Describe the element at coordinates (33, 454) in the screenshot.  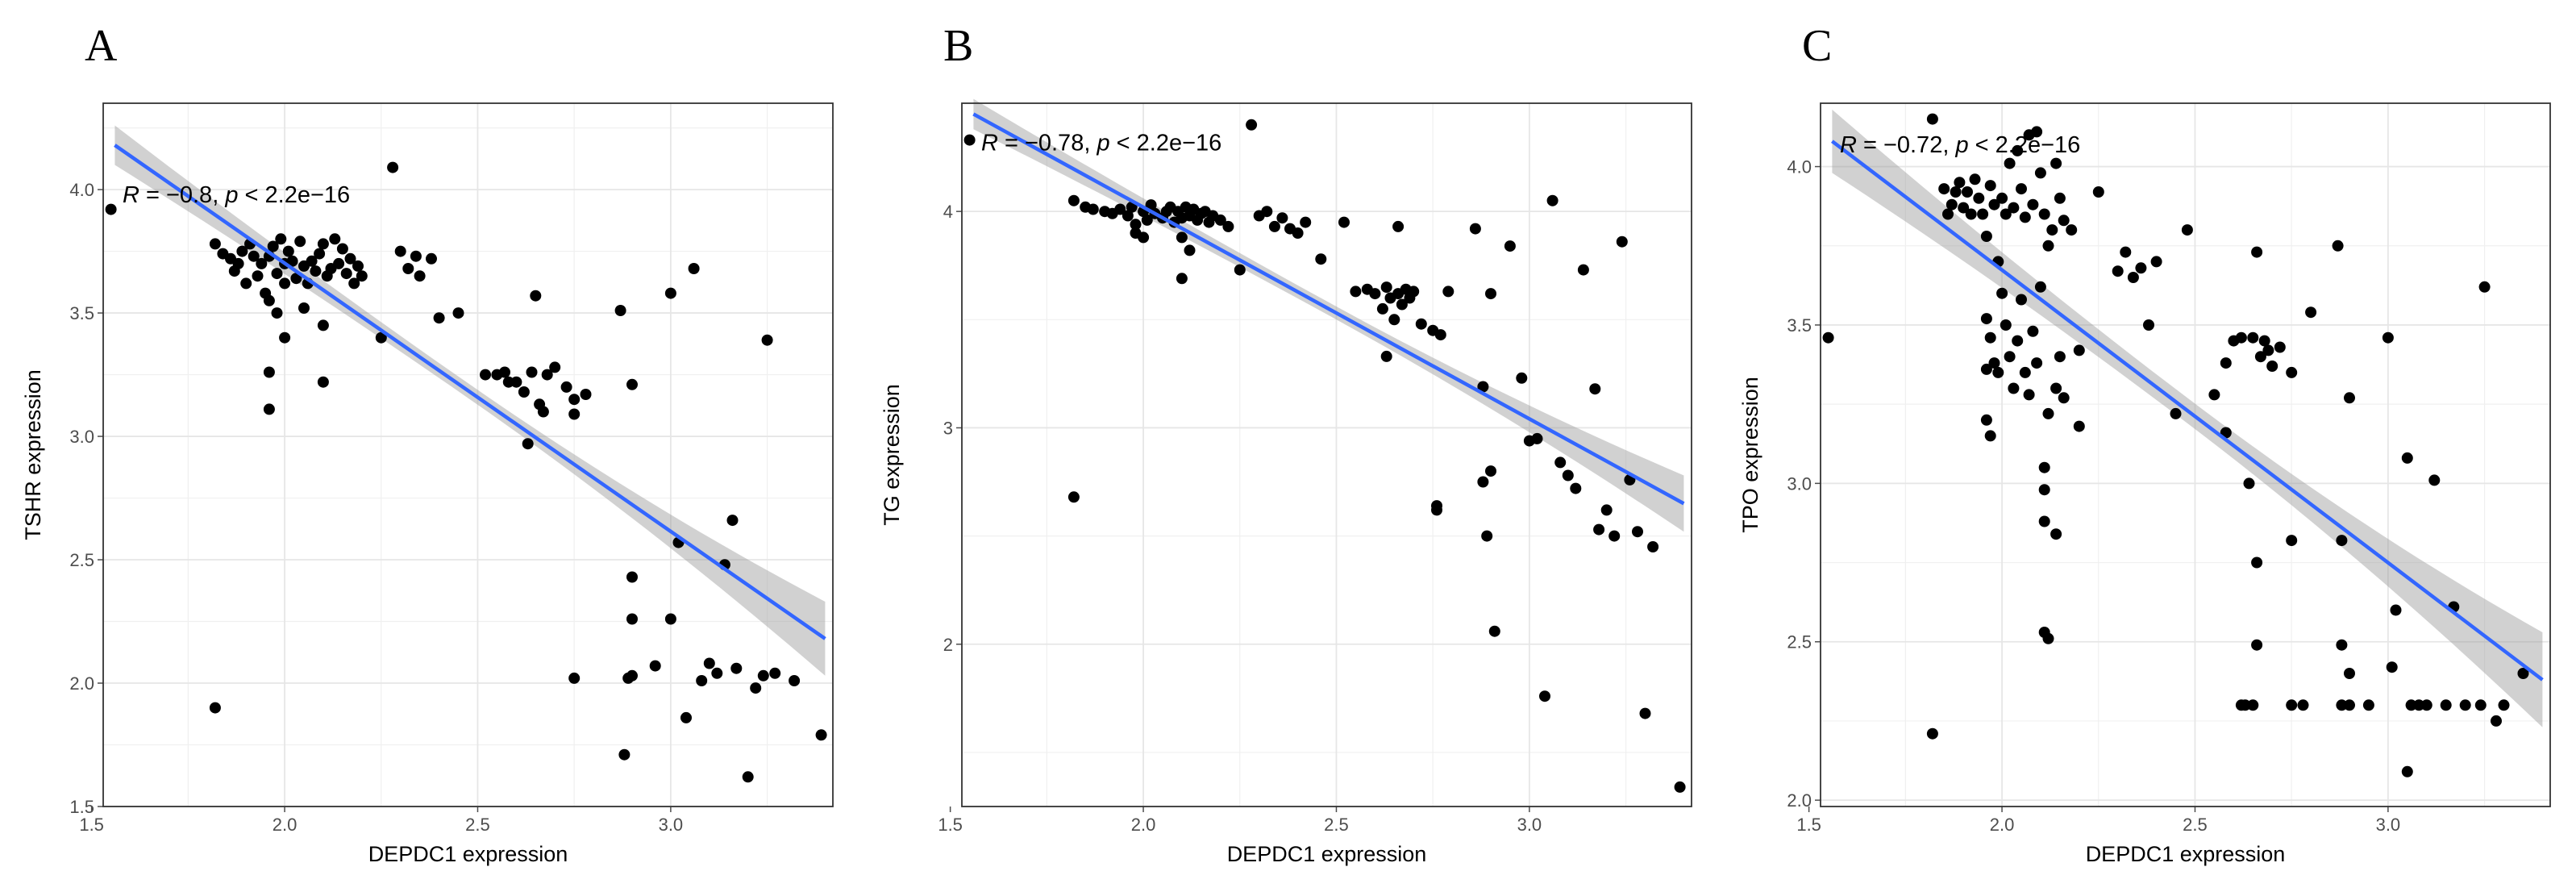
I see `y-axis-label: TSHR expression` at that location.